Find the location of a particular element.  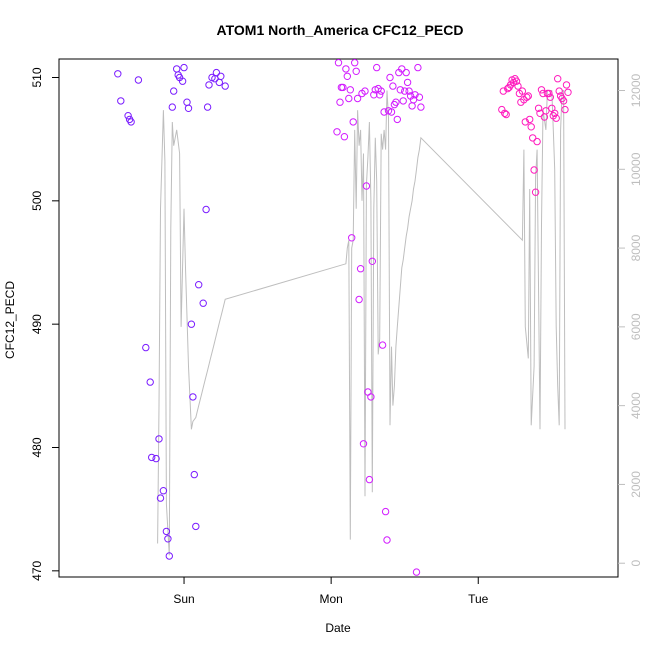

y-right-tick-label: 8000 is located at coordinates (636, 247).